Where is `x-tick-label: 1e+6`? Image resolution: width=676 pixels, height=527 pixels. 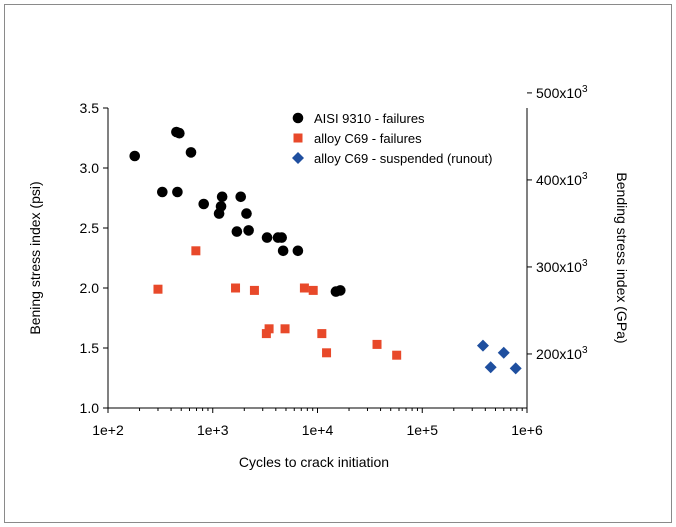
x-tick-label: 1e+6 is located at coordinates (527, 430).